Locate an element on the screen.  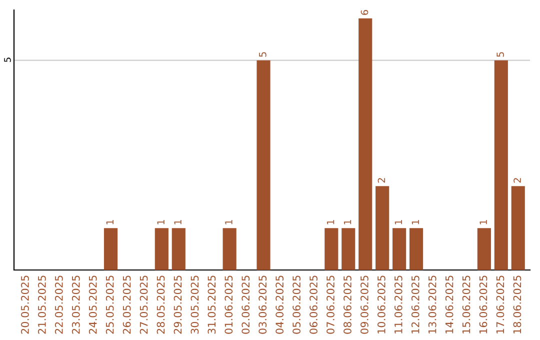
x-tick-label: 09.06.2025 is located at coordinates (364, 305).